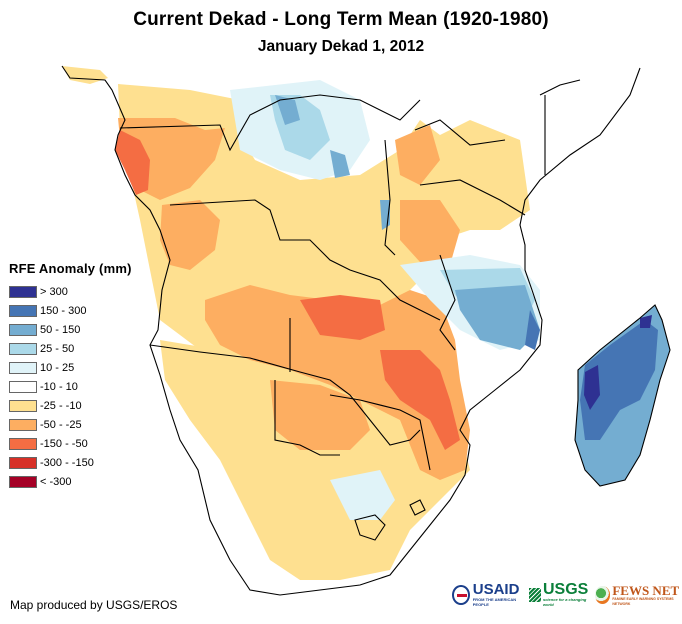 The image size is (682, 624). I want to click on legend-label: -10 - 10, so click(59, 386).